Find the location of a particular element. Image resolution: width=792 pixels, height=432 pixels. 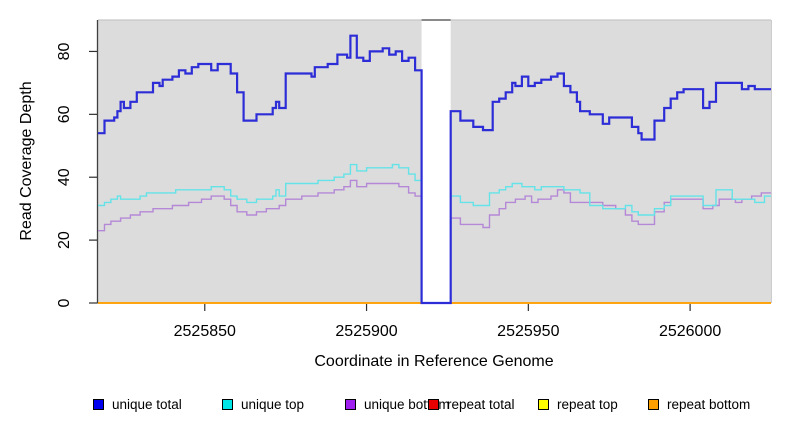

legend-item-unique-total: unique total is located at coordinates (137, 404).